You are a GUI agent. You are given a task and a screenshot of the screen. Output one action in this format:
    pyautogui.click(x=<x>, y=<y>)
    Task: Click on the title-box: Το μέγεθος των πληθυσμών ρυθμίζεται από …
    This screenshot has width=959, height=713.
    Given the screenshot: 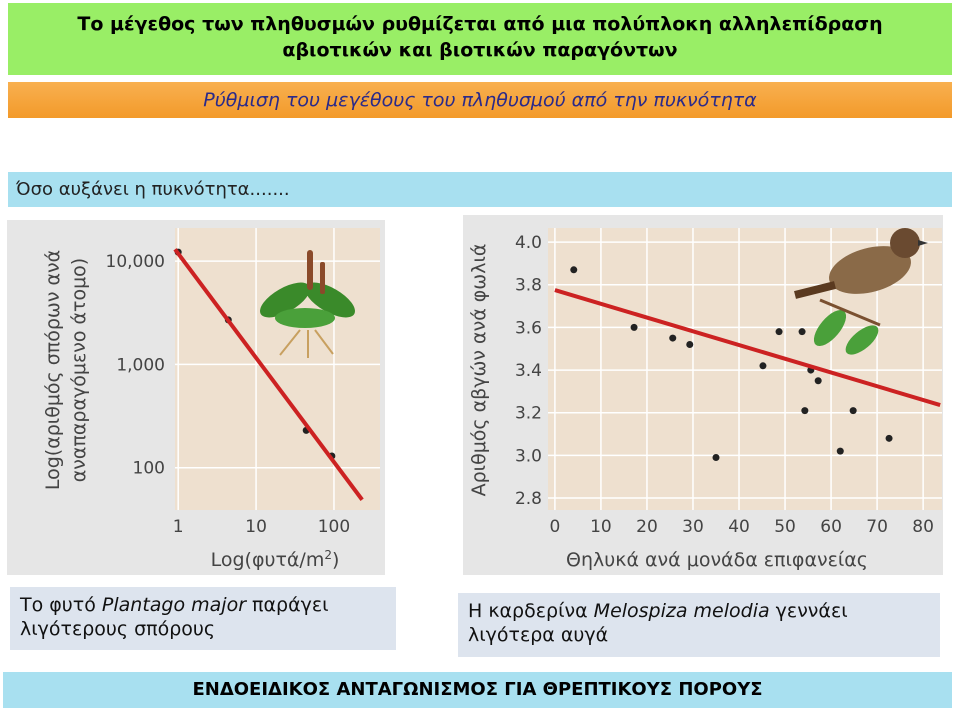 What is the action you would take?
    pyautogui.click(x=480, y=39)
    